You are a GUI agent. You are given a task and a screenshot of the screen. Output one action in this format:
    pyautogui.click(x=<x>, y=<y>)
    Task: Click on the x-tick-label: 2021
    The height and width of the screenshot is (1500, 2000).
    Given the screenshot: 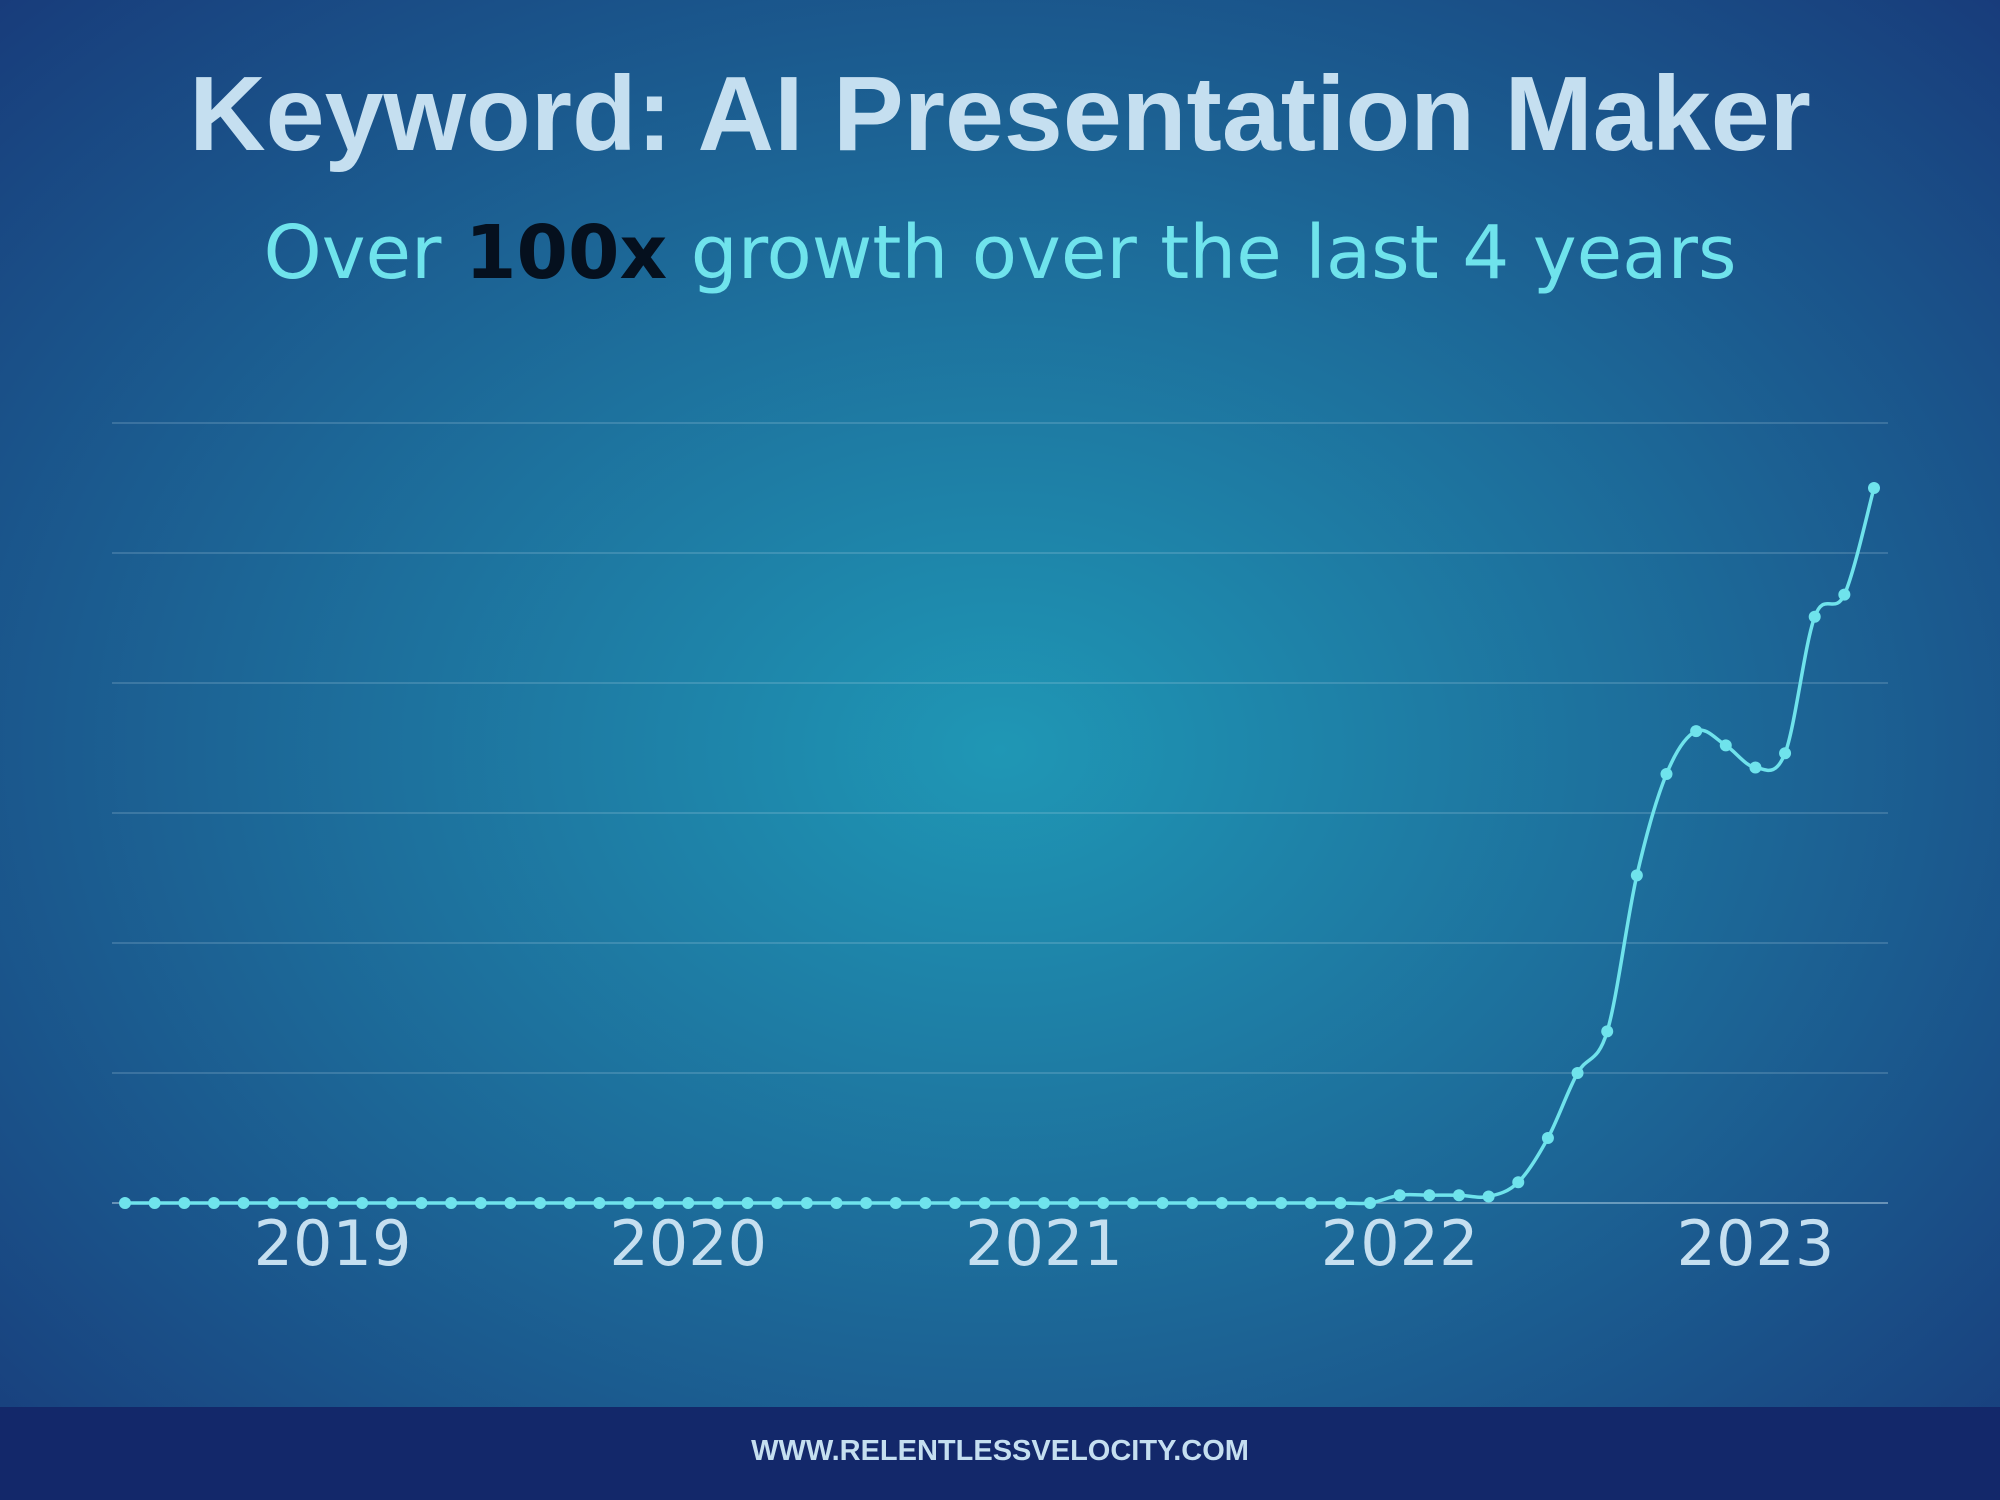 What is the action you would take?
    pyautogui.click(x=1044, y=1243)
    